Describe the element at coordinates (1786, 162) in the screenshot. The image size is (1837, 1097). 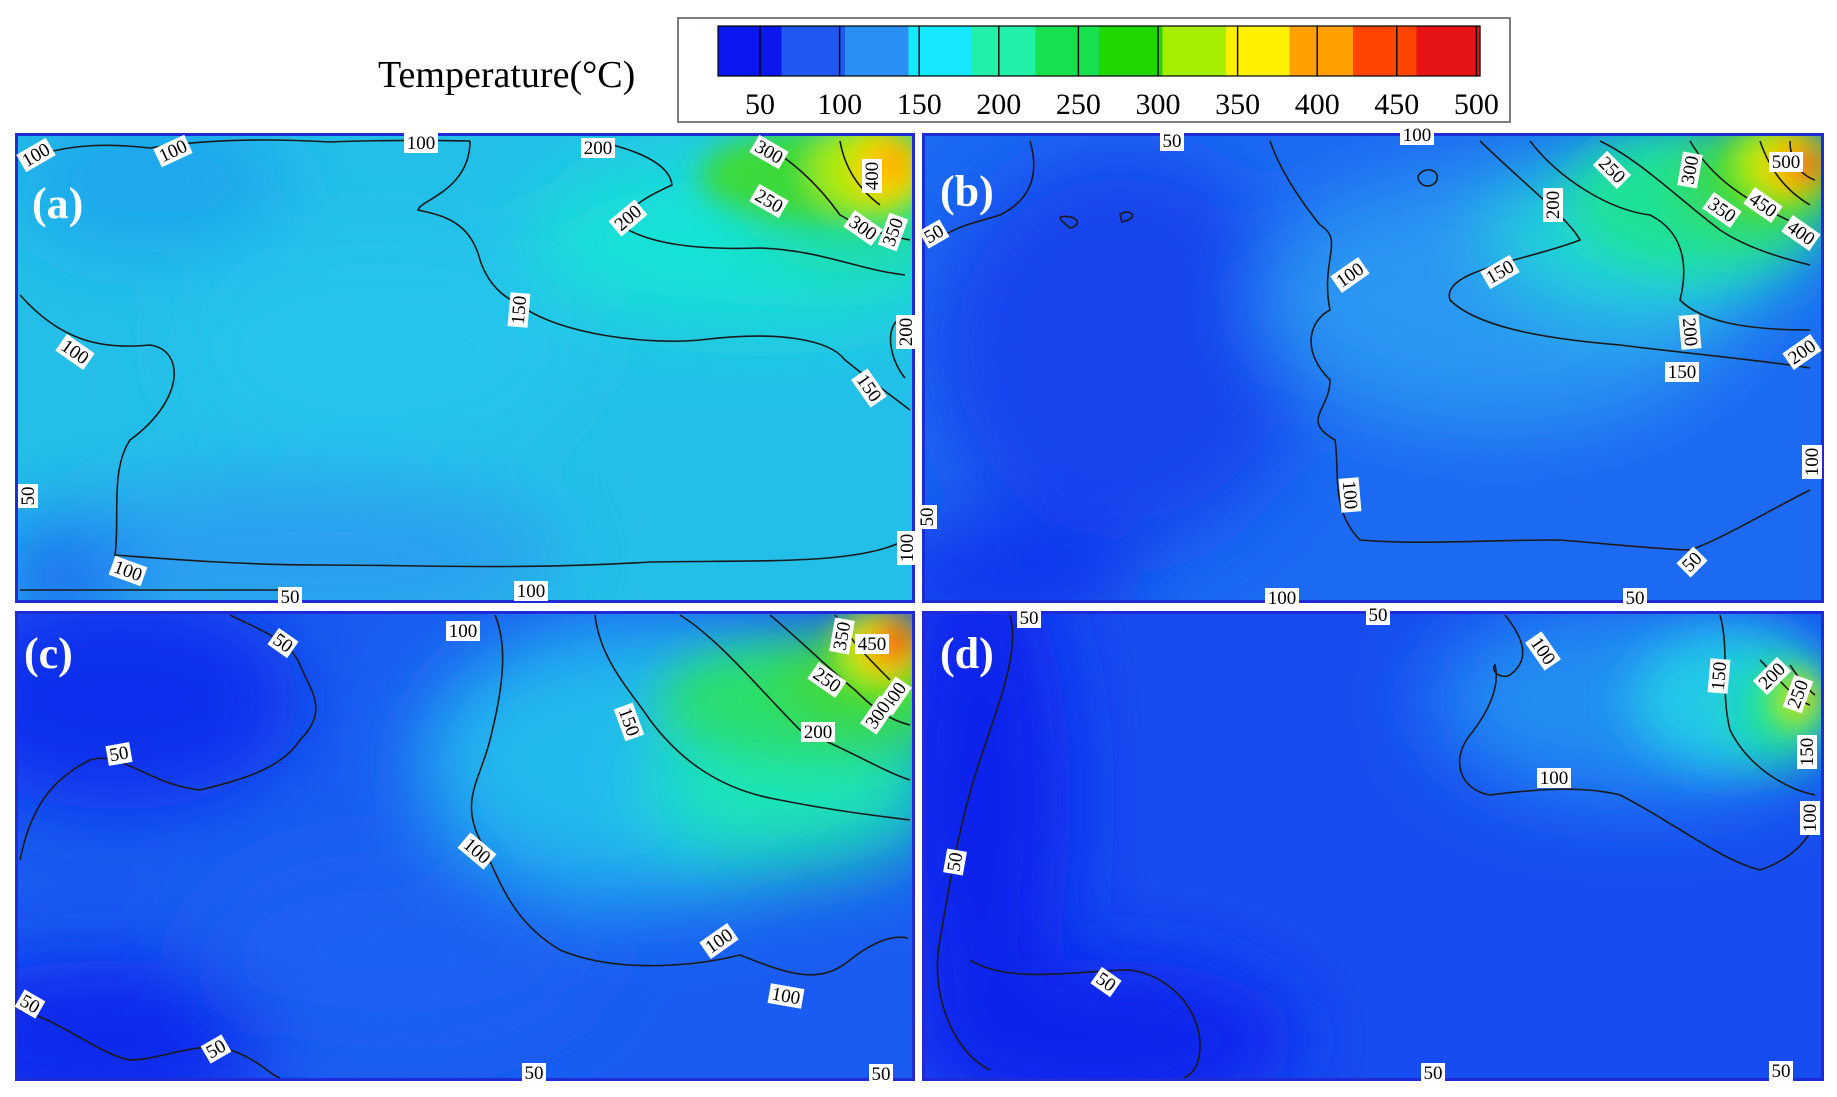
I see `contour-label: 500` at that location.